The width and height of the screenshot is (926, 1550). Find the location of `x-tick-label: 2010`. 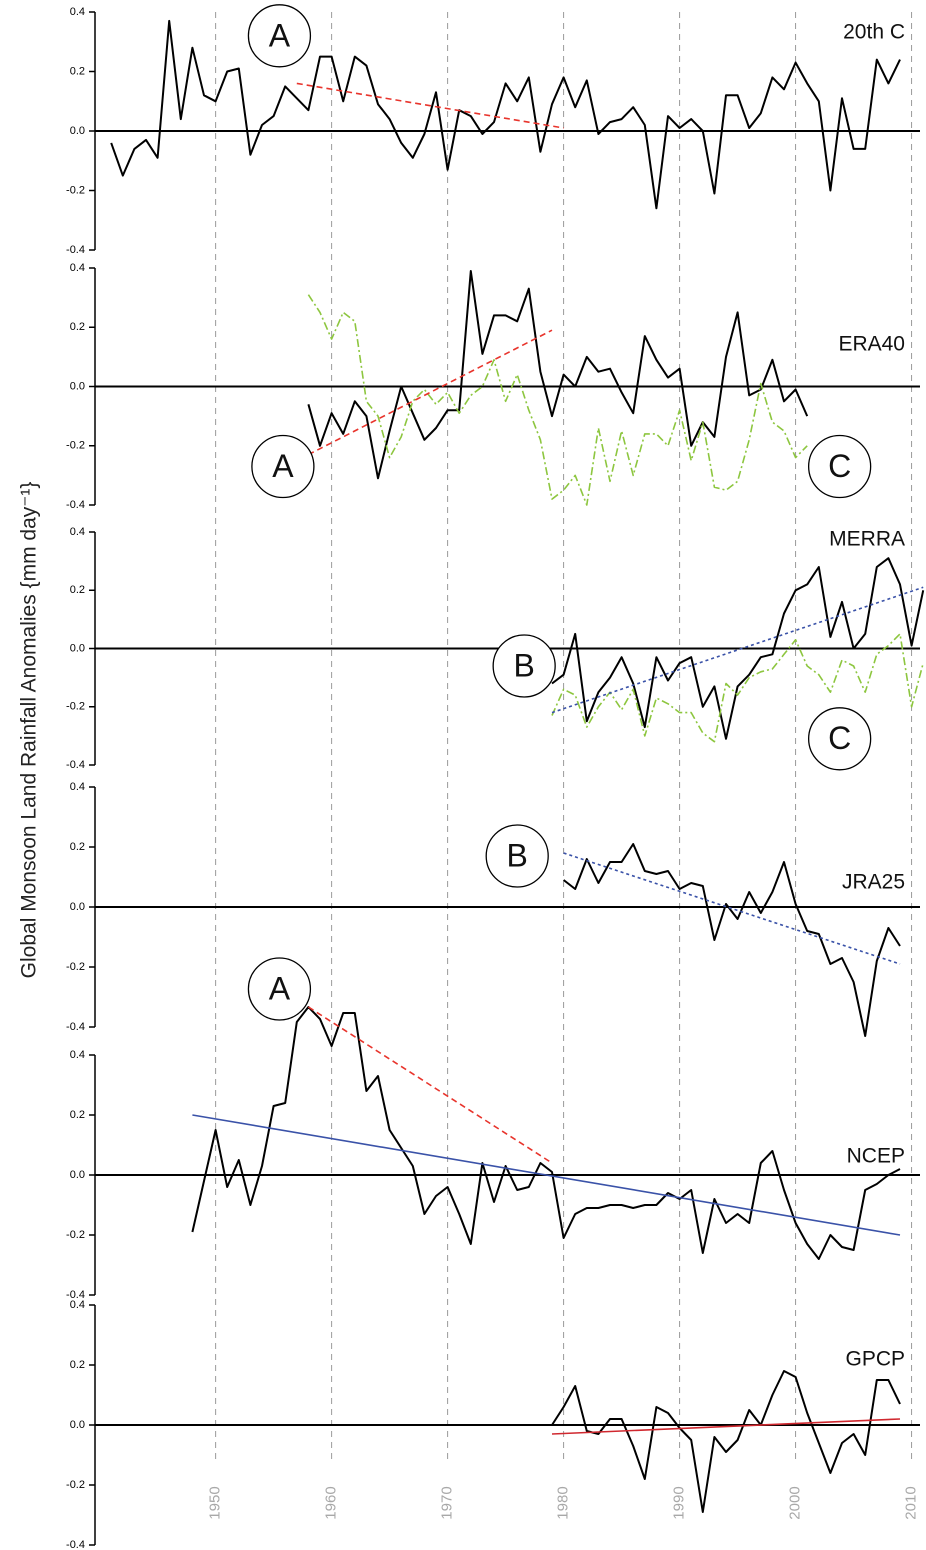

x-tick-label: 2010 is located at coordinates (911, 1502).